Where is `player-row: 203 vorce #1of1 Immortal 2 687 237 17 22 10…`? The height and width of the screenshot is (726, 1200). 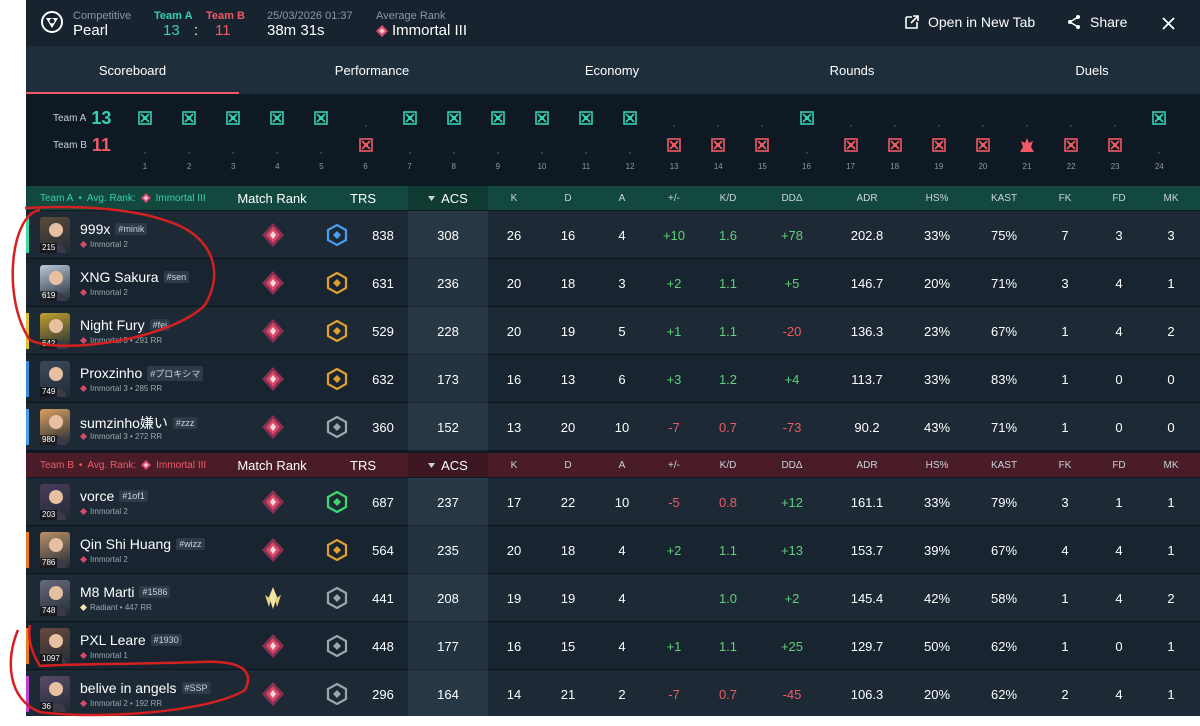 player-row: 203 vorce #1of1 Immortal 2 687 237 17 22 10… is located at coordinates (613, 502).